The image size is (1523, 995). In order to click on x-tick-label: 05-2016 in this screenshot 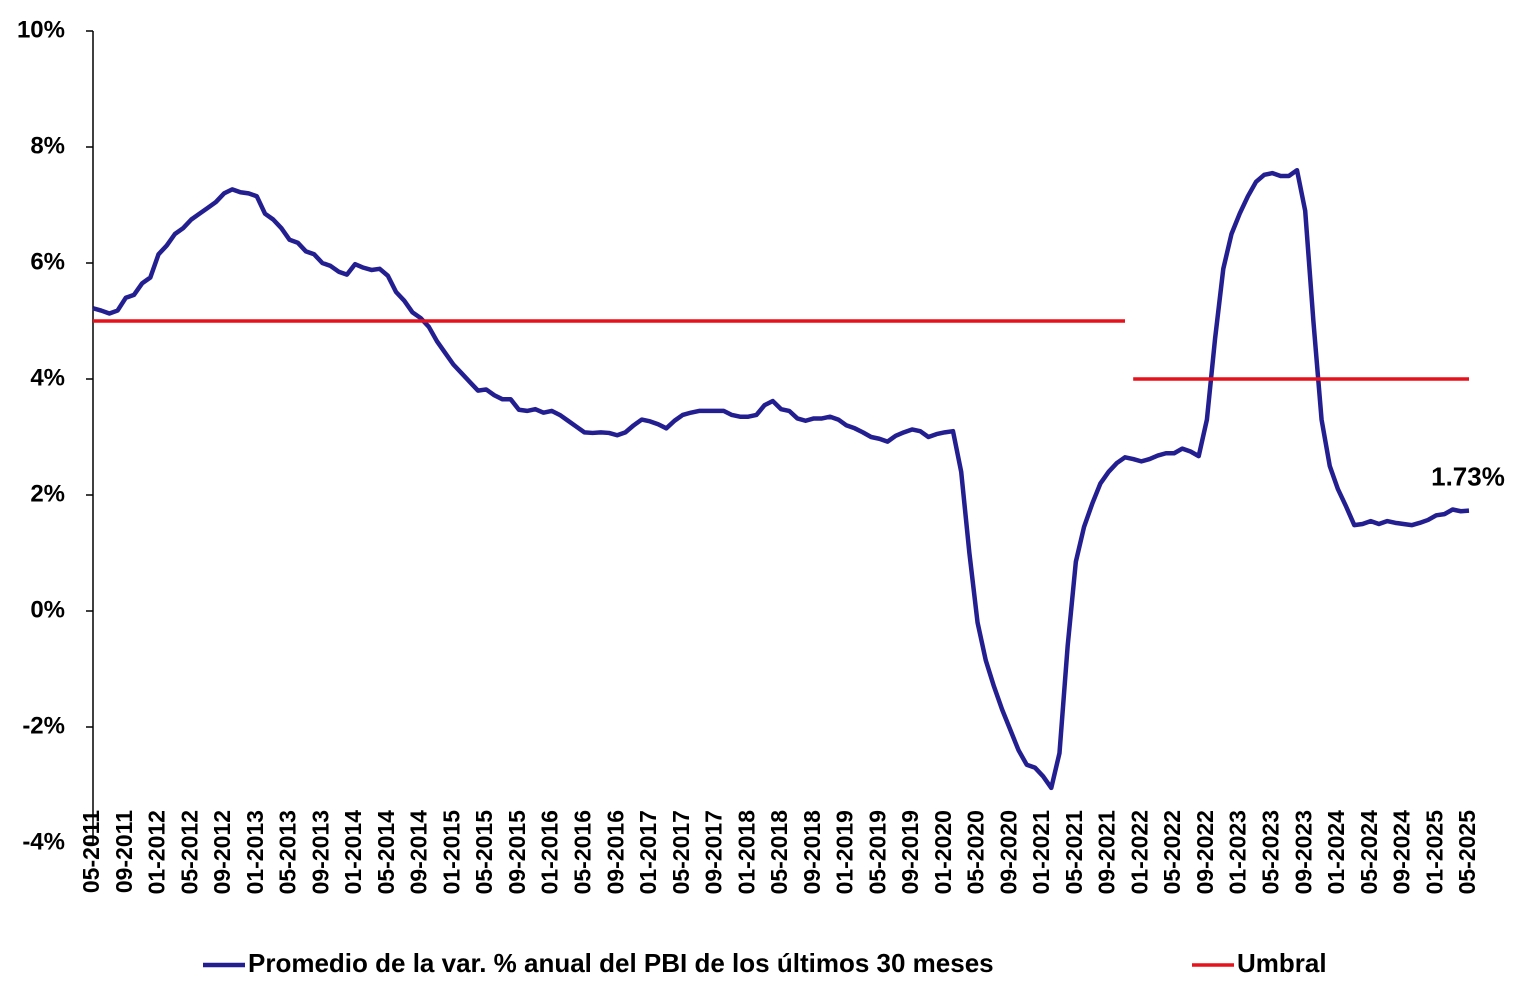, I will do `click(583, 852)`.